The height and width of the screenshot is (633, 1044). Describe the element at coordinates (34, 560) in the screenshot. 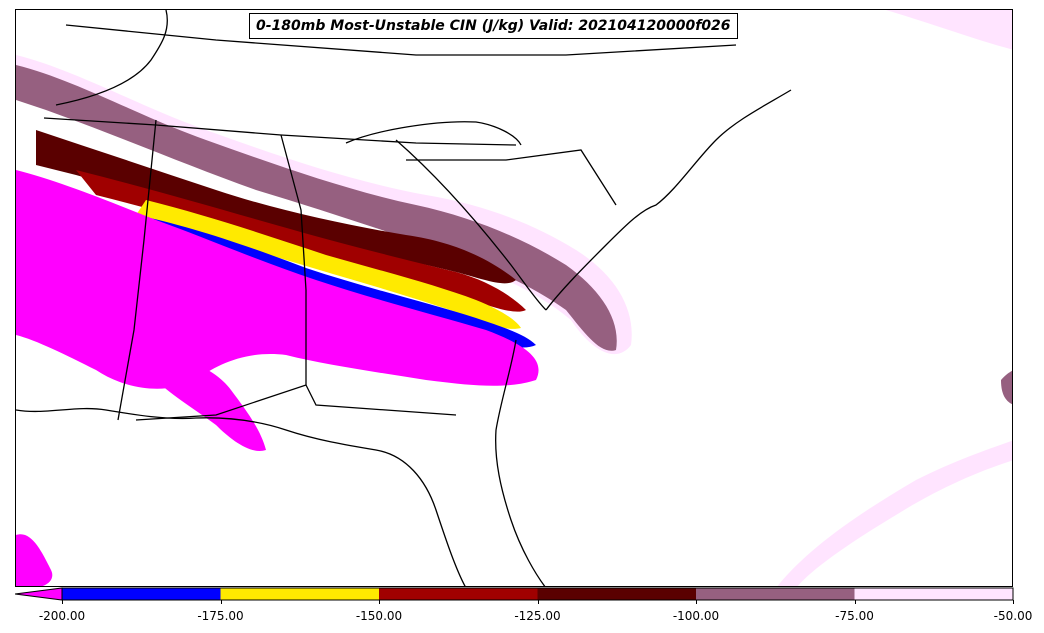

I see `cin-region-magenta-sw` at that location.